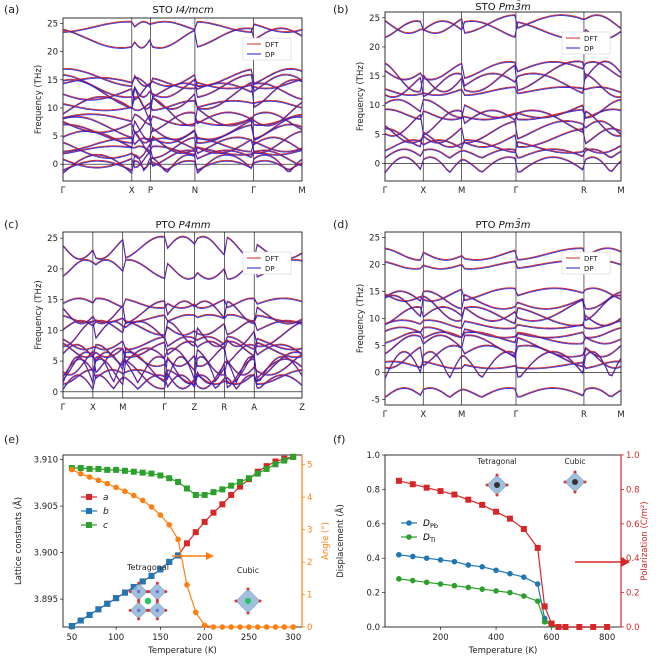 The image size is (664, 669). Describe the element at coordinates (515, 224) in the screenshot. I see `panel-title-group: Pm3̄m` at that location.